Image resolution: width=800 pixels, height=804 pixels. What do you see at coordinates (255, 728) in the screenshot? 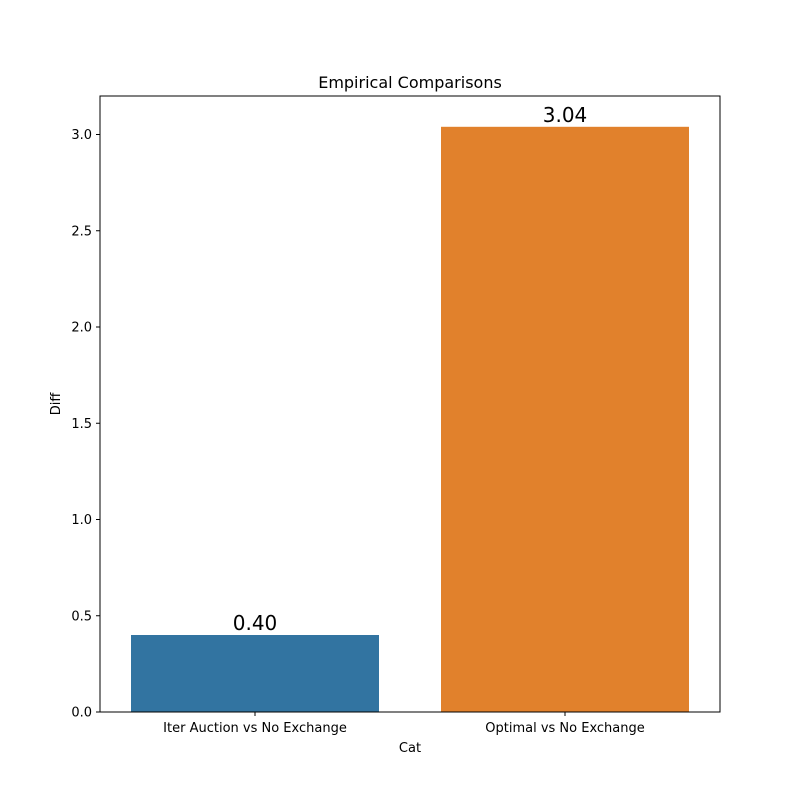
I see `x-tick-label-0: Iter Auction vs No Exchange` at bounding box center [255, 728].